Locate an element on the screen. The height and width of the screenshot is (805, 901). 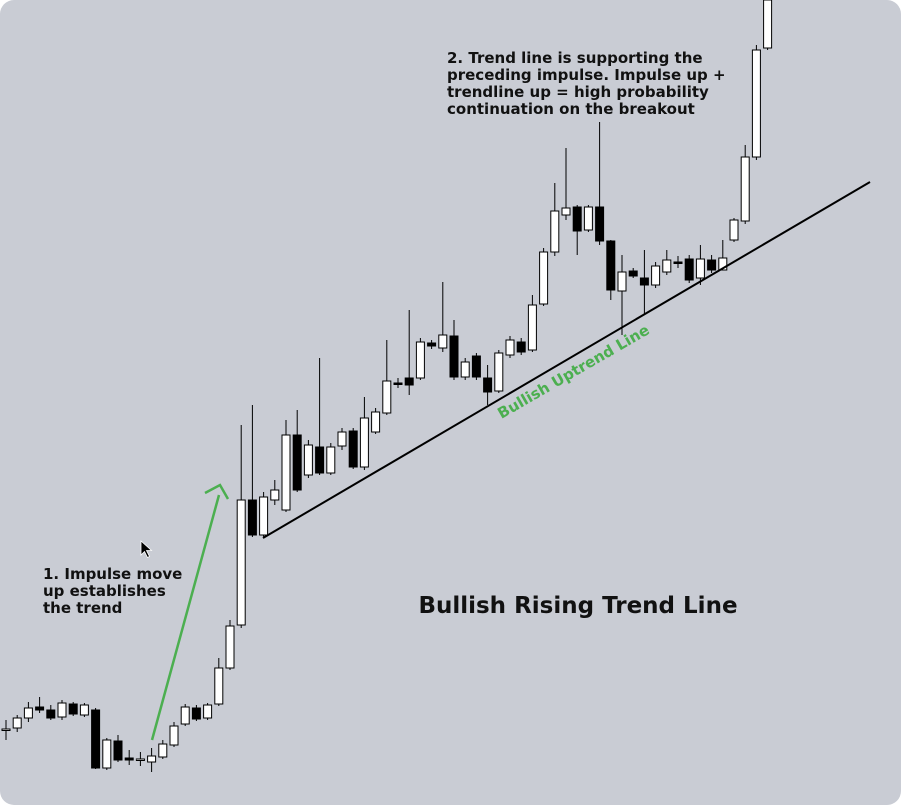
arrow-head is located at coordinates (217, 491).